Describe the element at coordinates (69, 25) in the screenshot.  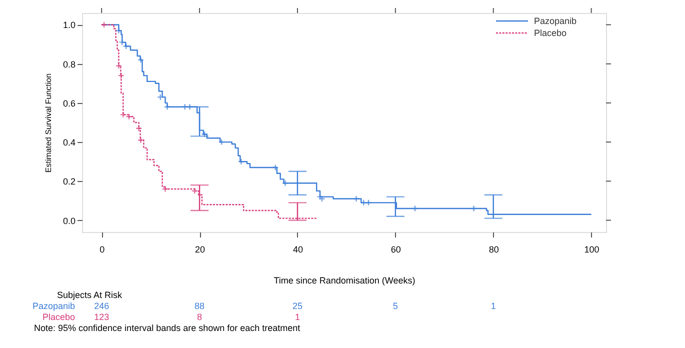
I see `y-tick-label: 1.0` at that location.